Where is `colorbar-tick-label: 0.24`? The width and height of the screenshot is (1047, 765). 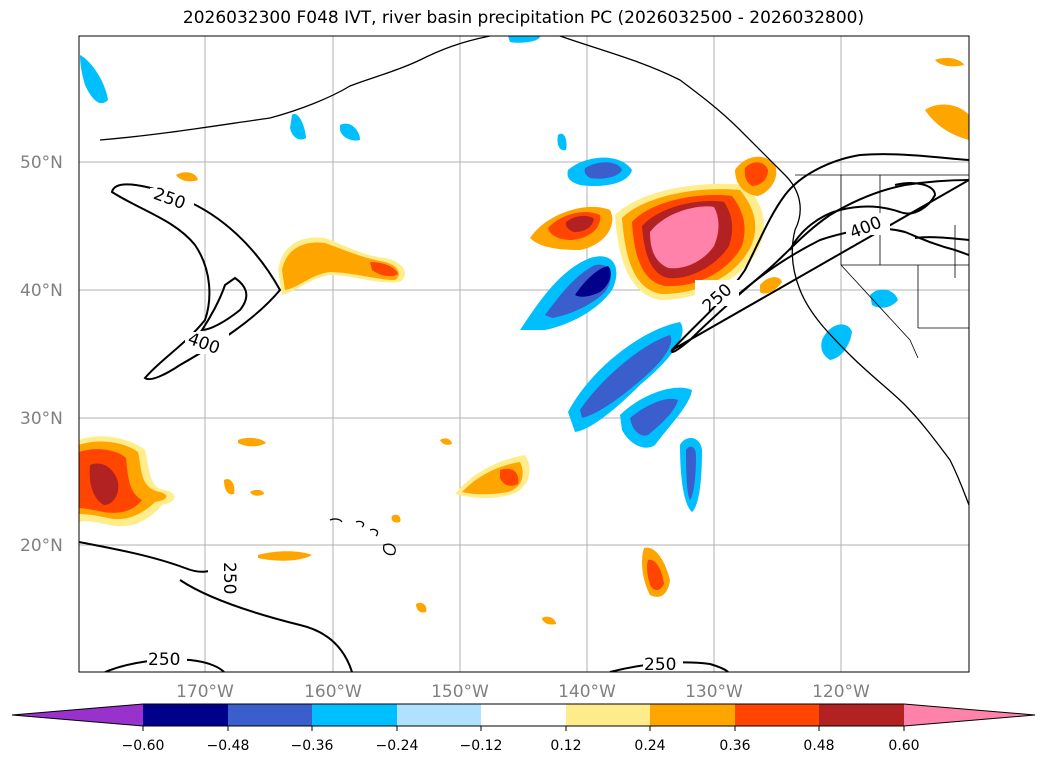 colorbar-tick-label: 0.24 is located at coordinates (649, 746).